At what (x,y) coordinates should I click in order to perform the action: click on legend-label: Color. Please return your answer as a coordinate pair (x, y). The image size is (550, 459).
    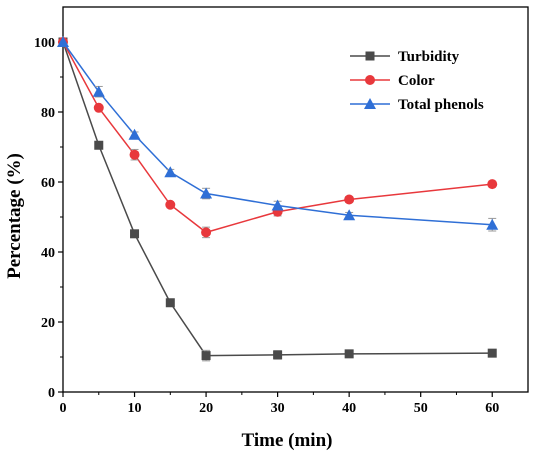
    Looking at the image, I should click on (416, 81).